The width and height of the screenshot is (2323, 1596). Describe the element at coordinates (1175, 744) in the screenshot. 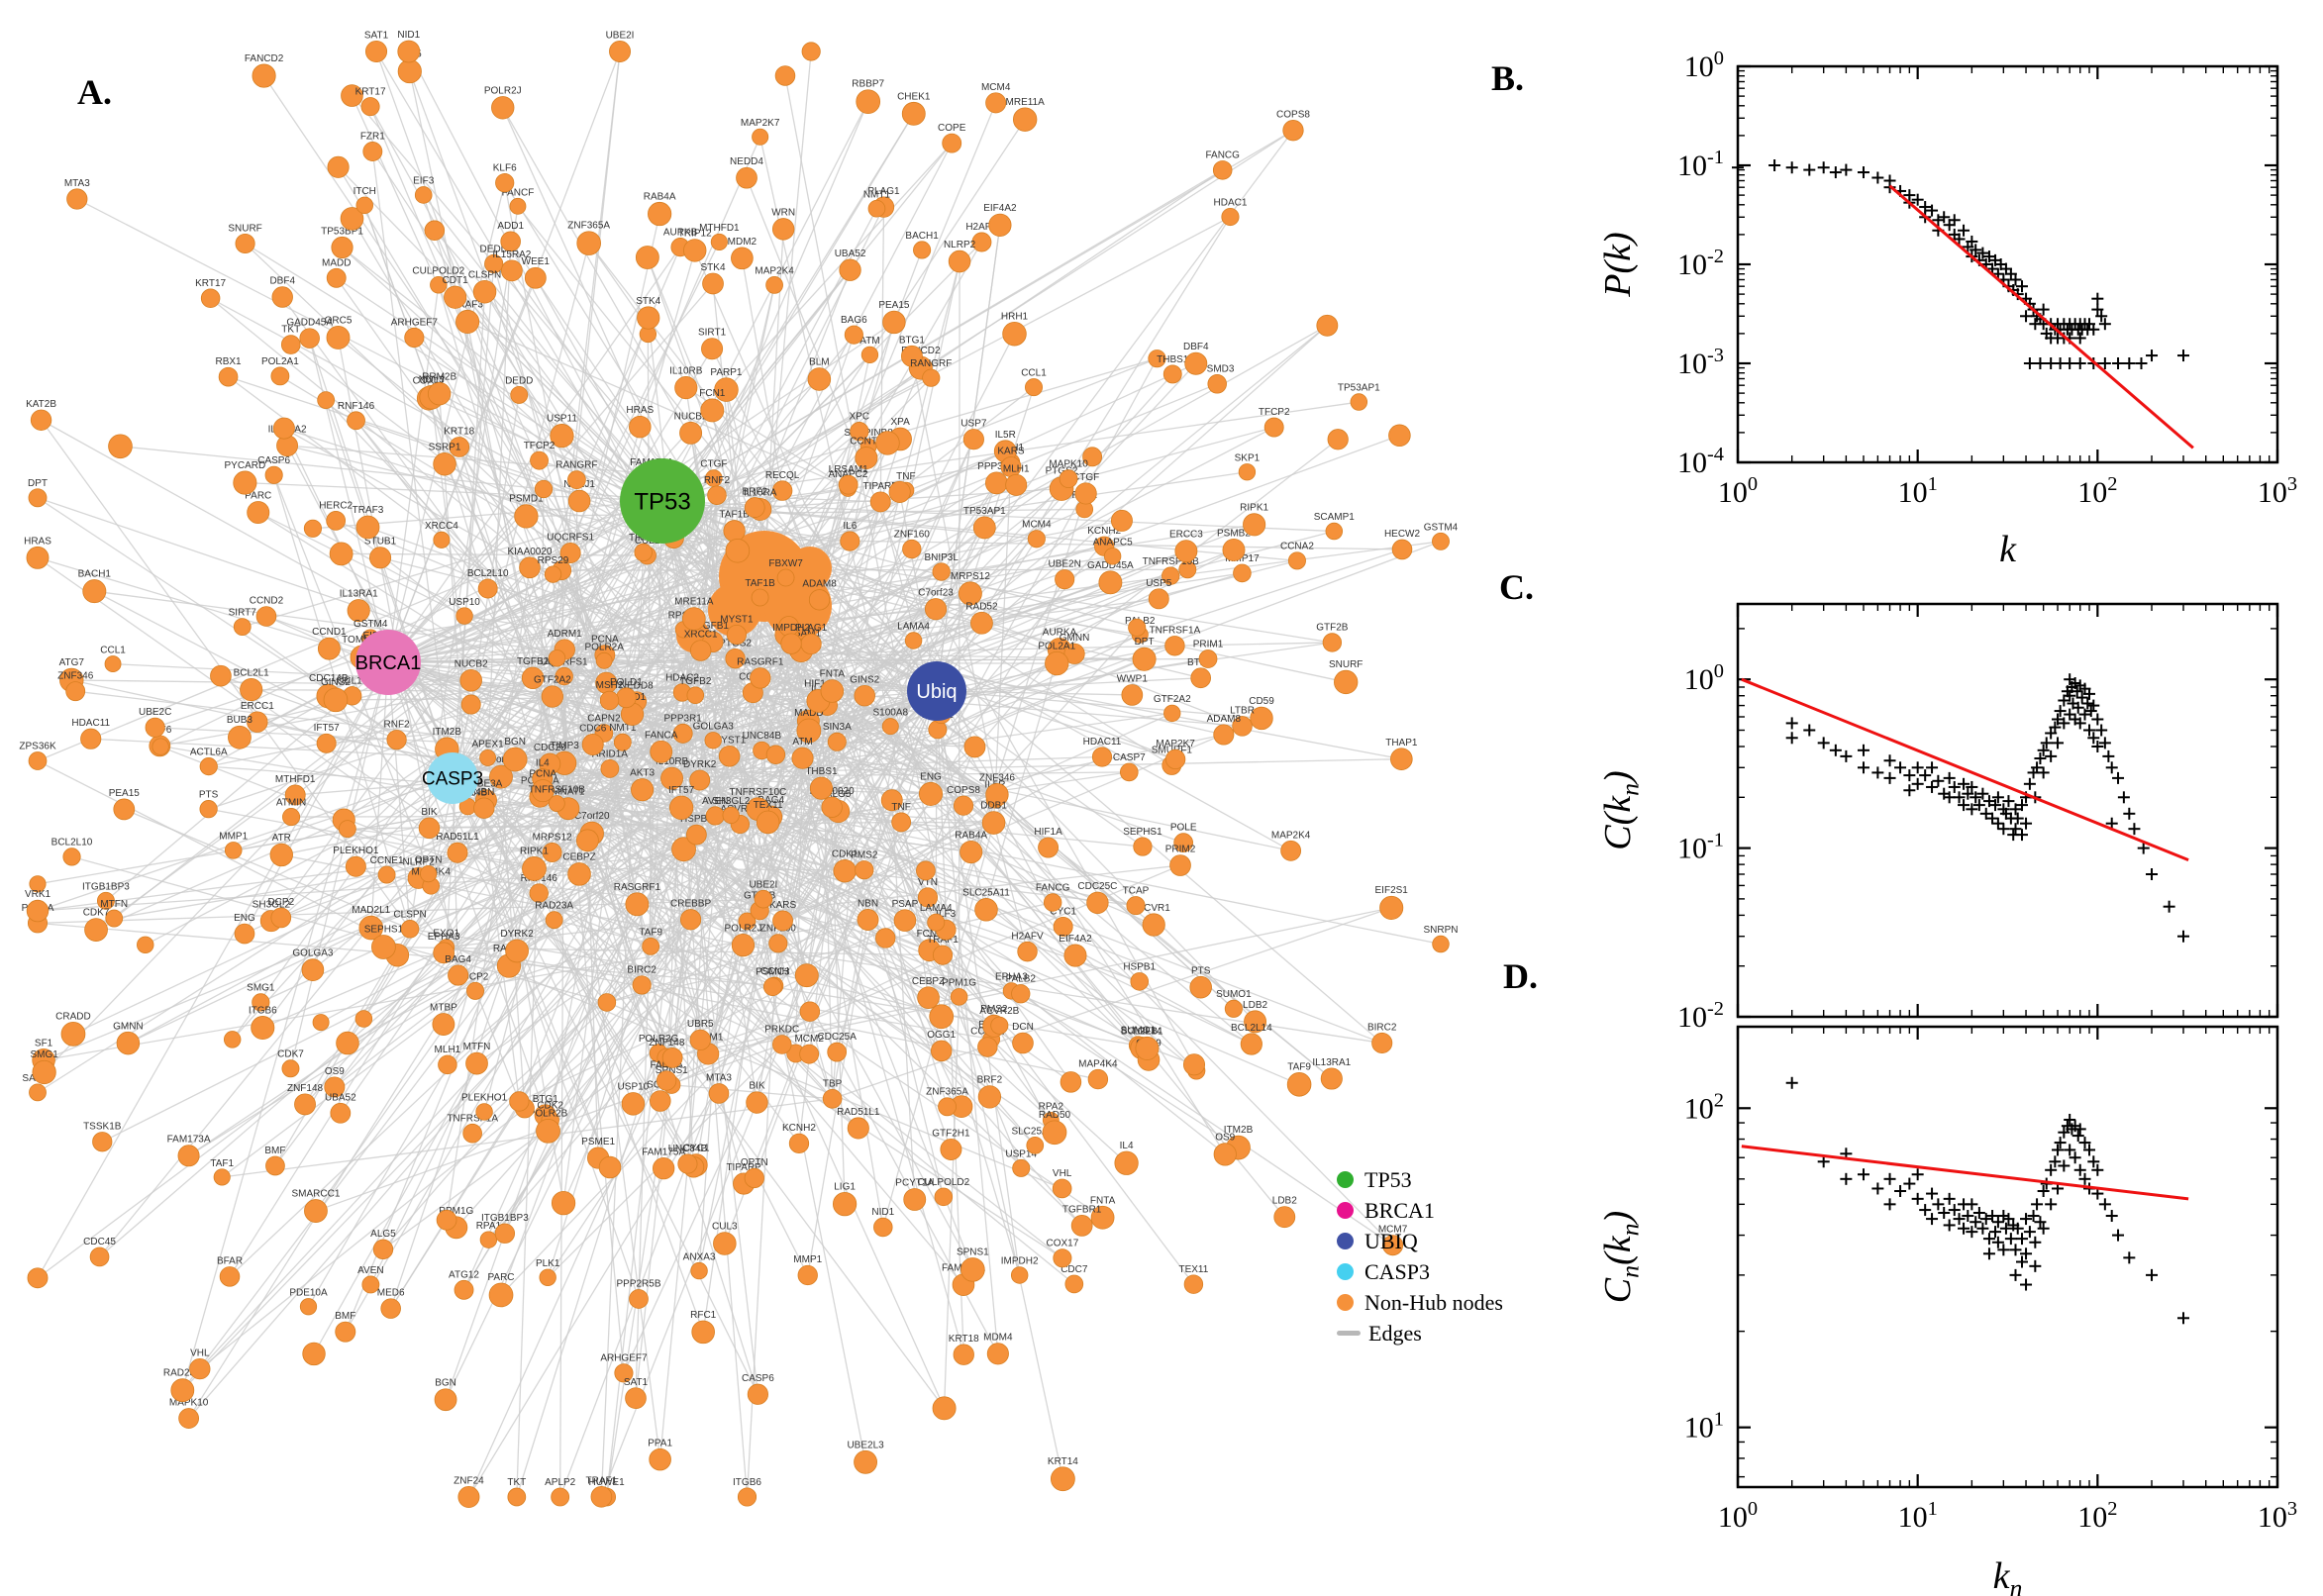

I see `svg-text: MAP2K7` at that location.